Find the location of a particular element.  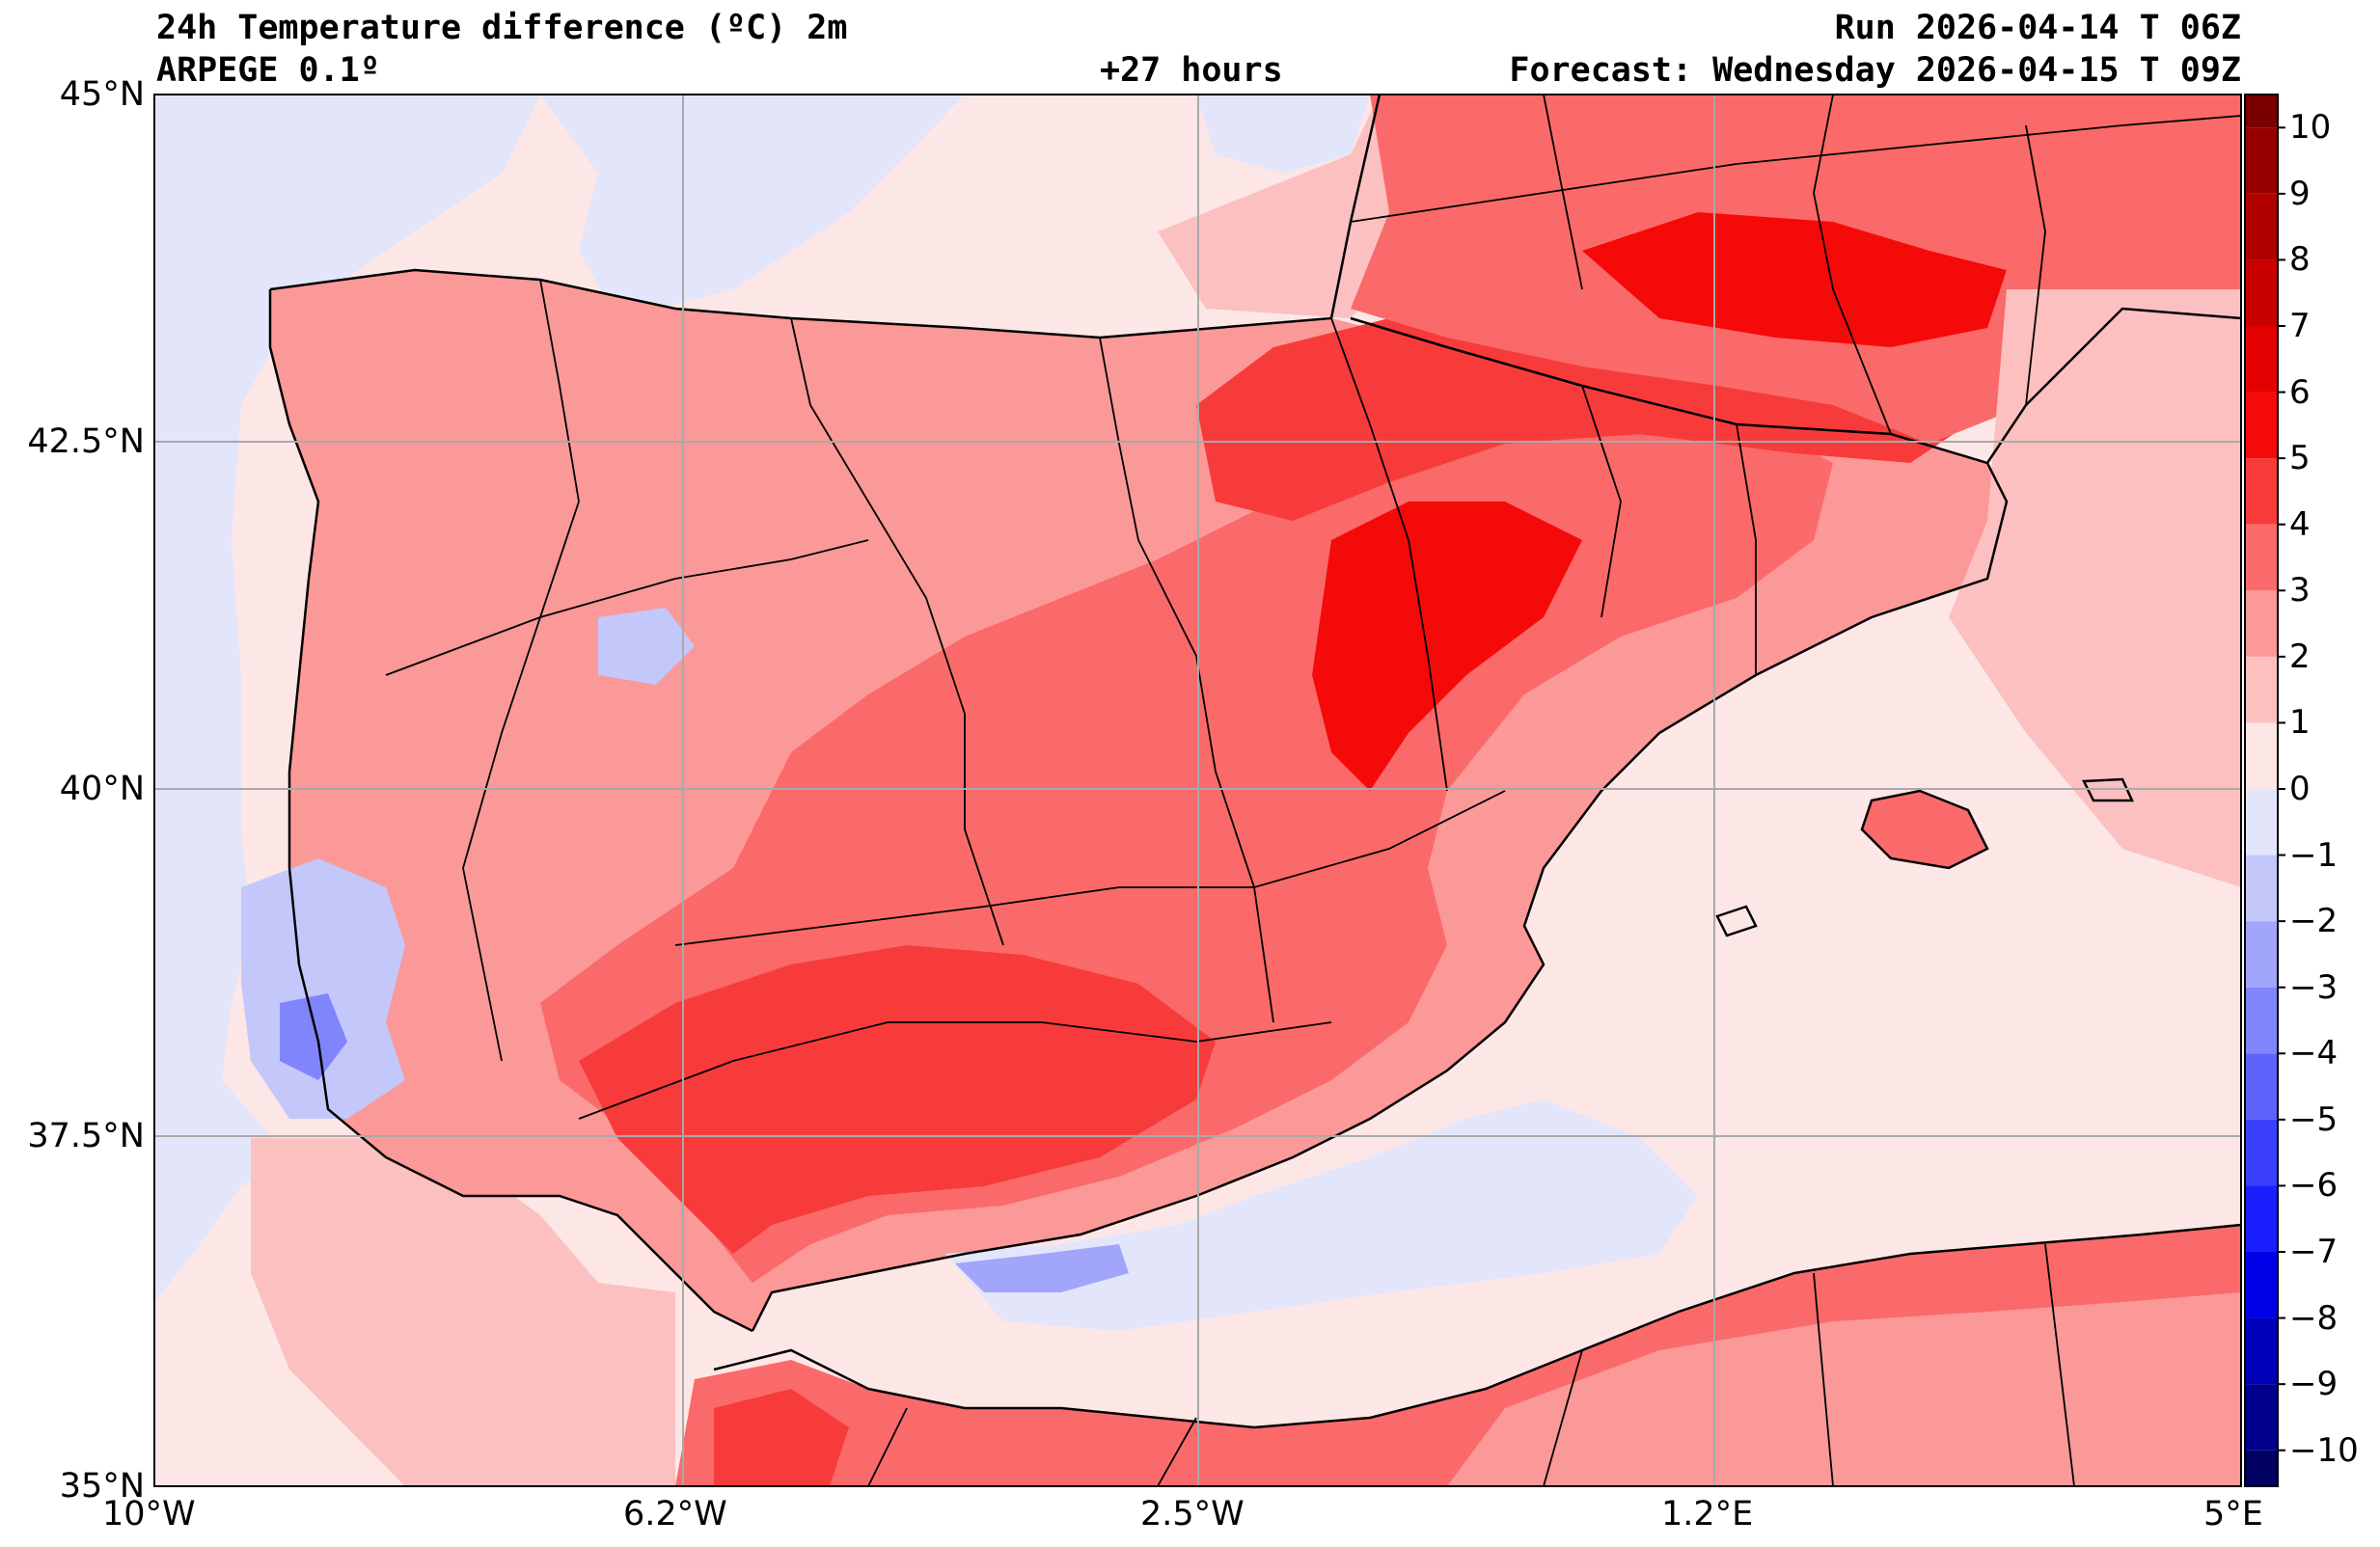

field-warm-ocean-sw is located at coordinates (463, 1312).